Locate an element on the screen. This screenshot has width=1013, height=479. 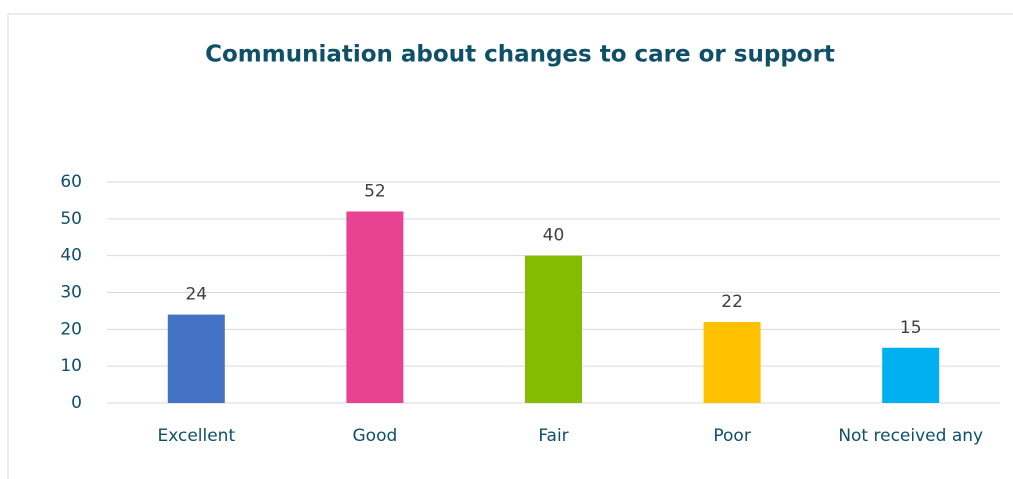
y-tick-label: 10 is located at coordinates (71, 366).